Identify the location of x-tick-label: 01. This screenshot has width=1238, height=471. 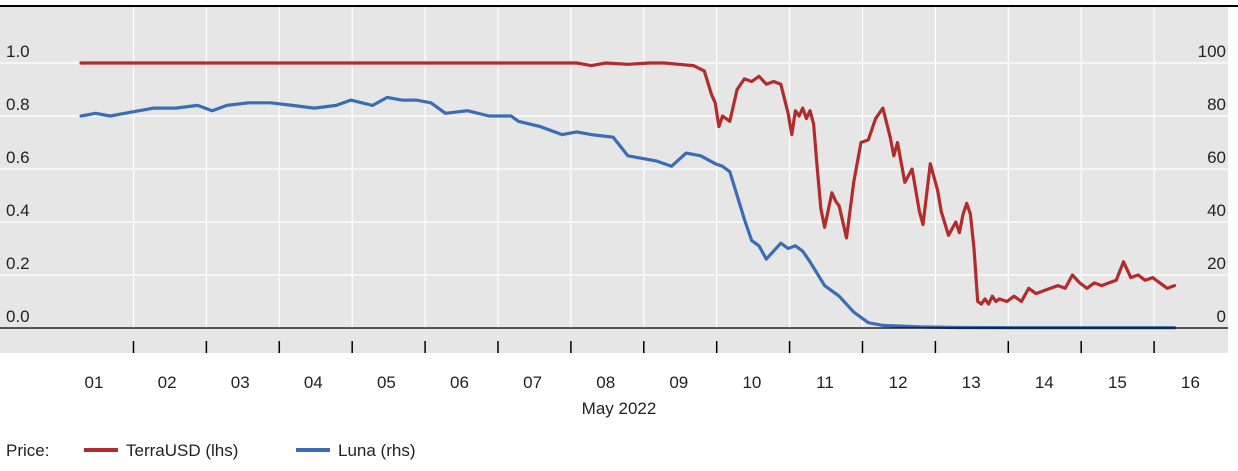
(94, 382).